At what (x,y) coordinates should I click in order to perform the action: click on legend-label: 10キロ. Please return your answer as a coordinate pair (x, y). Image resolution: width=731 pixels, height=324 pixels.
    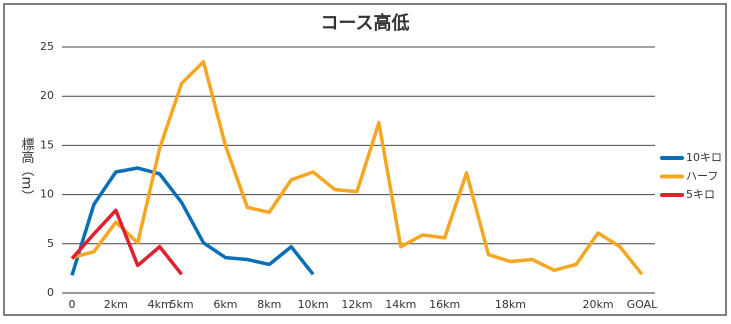
    Looking at the image, I should click on (704, 157).